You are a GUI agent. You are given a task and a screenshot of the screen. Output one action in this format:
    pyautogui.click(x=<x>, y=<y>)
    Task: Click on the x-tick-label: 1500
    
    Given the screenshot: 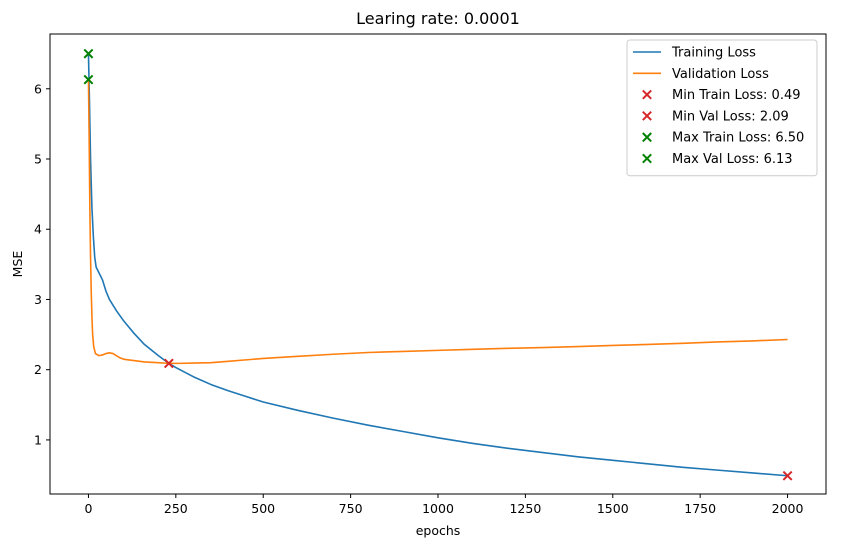 What is the action you would take?
    pyautogui.click(x=613, y=508)
    